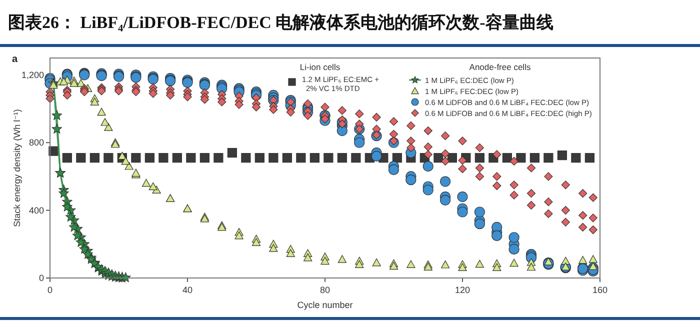 This screenshot has height=321, width=700. I want to click on y-axis-title: Stack energy density (Wh l⁻¹), so click(17, 168).